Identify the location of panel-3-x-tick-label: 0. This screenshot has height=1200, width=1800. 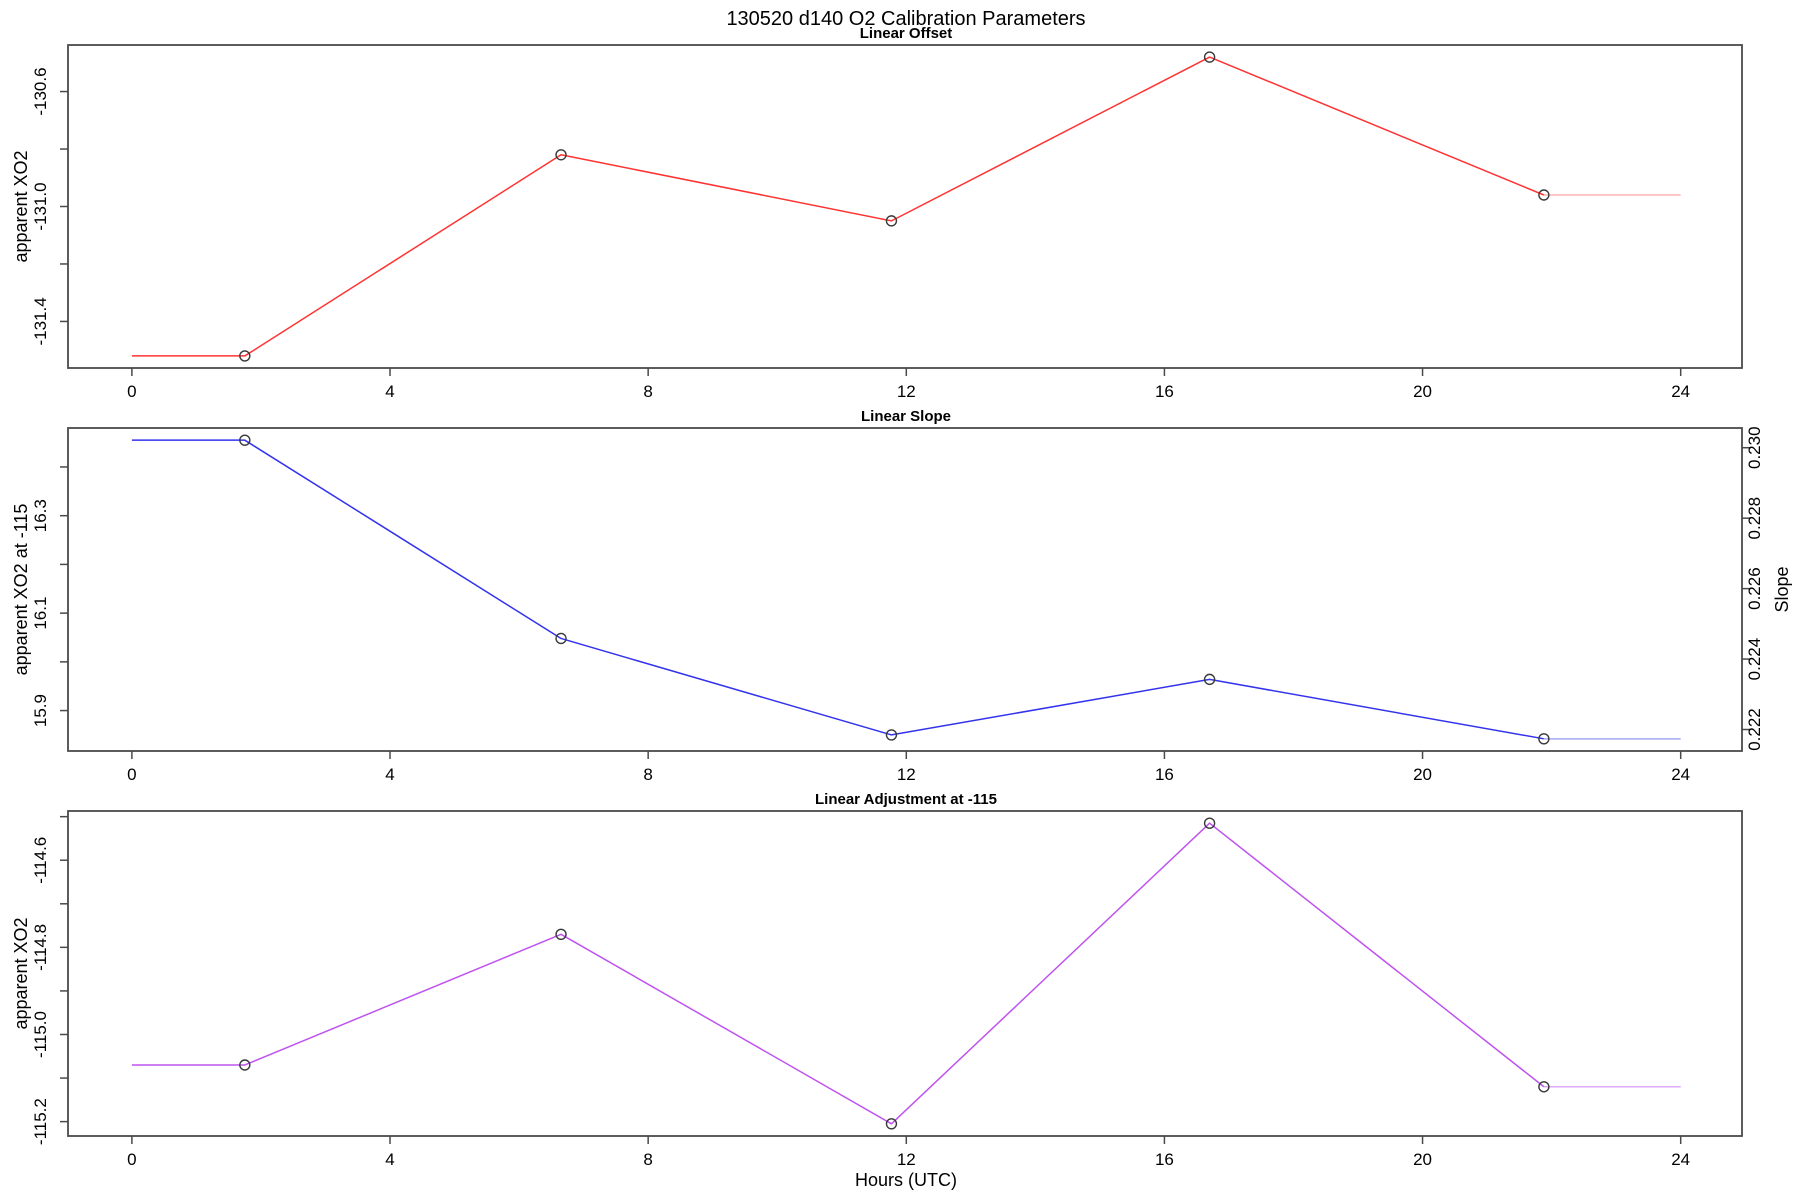
(131, 1159).